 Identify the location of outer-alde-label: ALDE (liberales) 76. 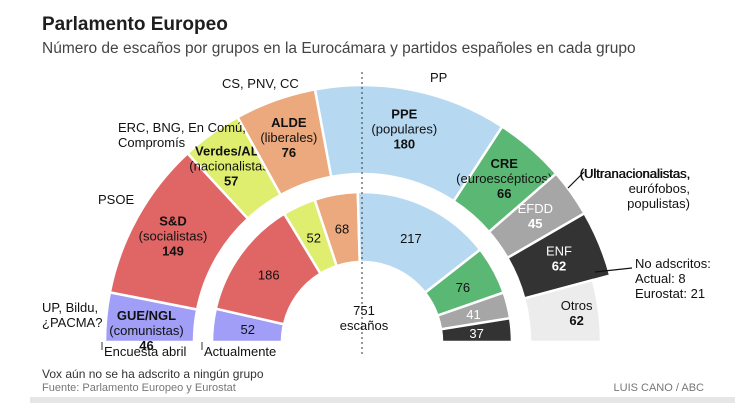
(288, 137).